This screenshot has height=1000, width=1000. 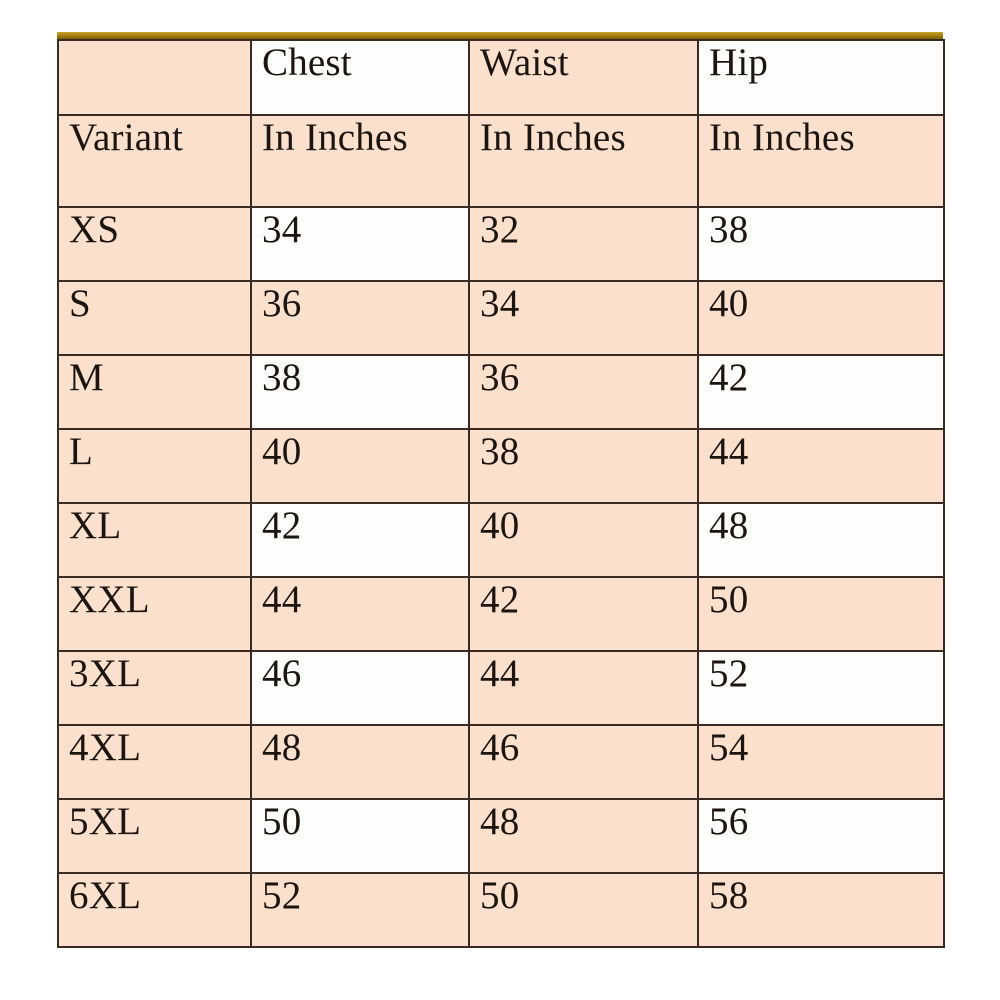 What do you see at coordinates (154, 688) in the screenshot?
I see `cell-variant: 3XL` at bounding box center [154, 688].